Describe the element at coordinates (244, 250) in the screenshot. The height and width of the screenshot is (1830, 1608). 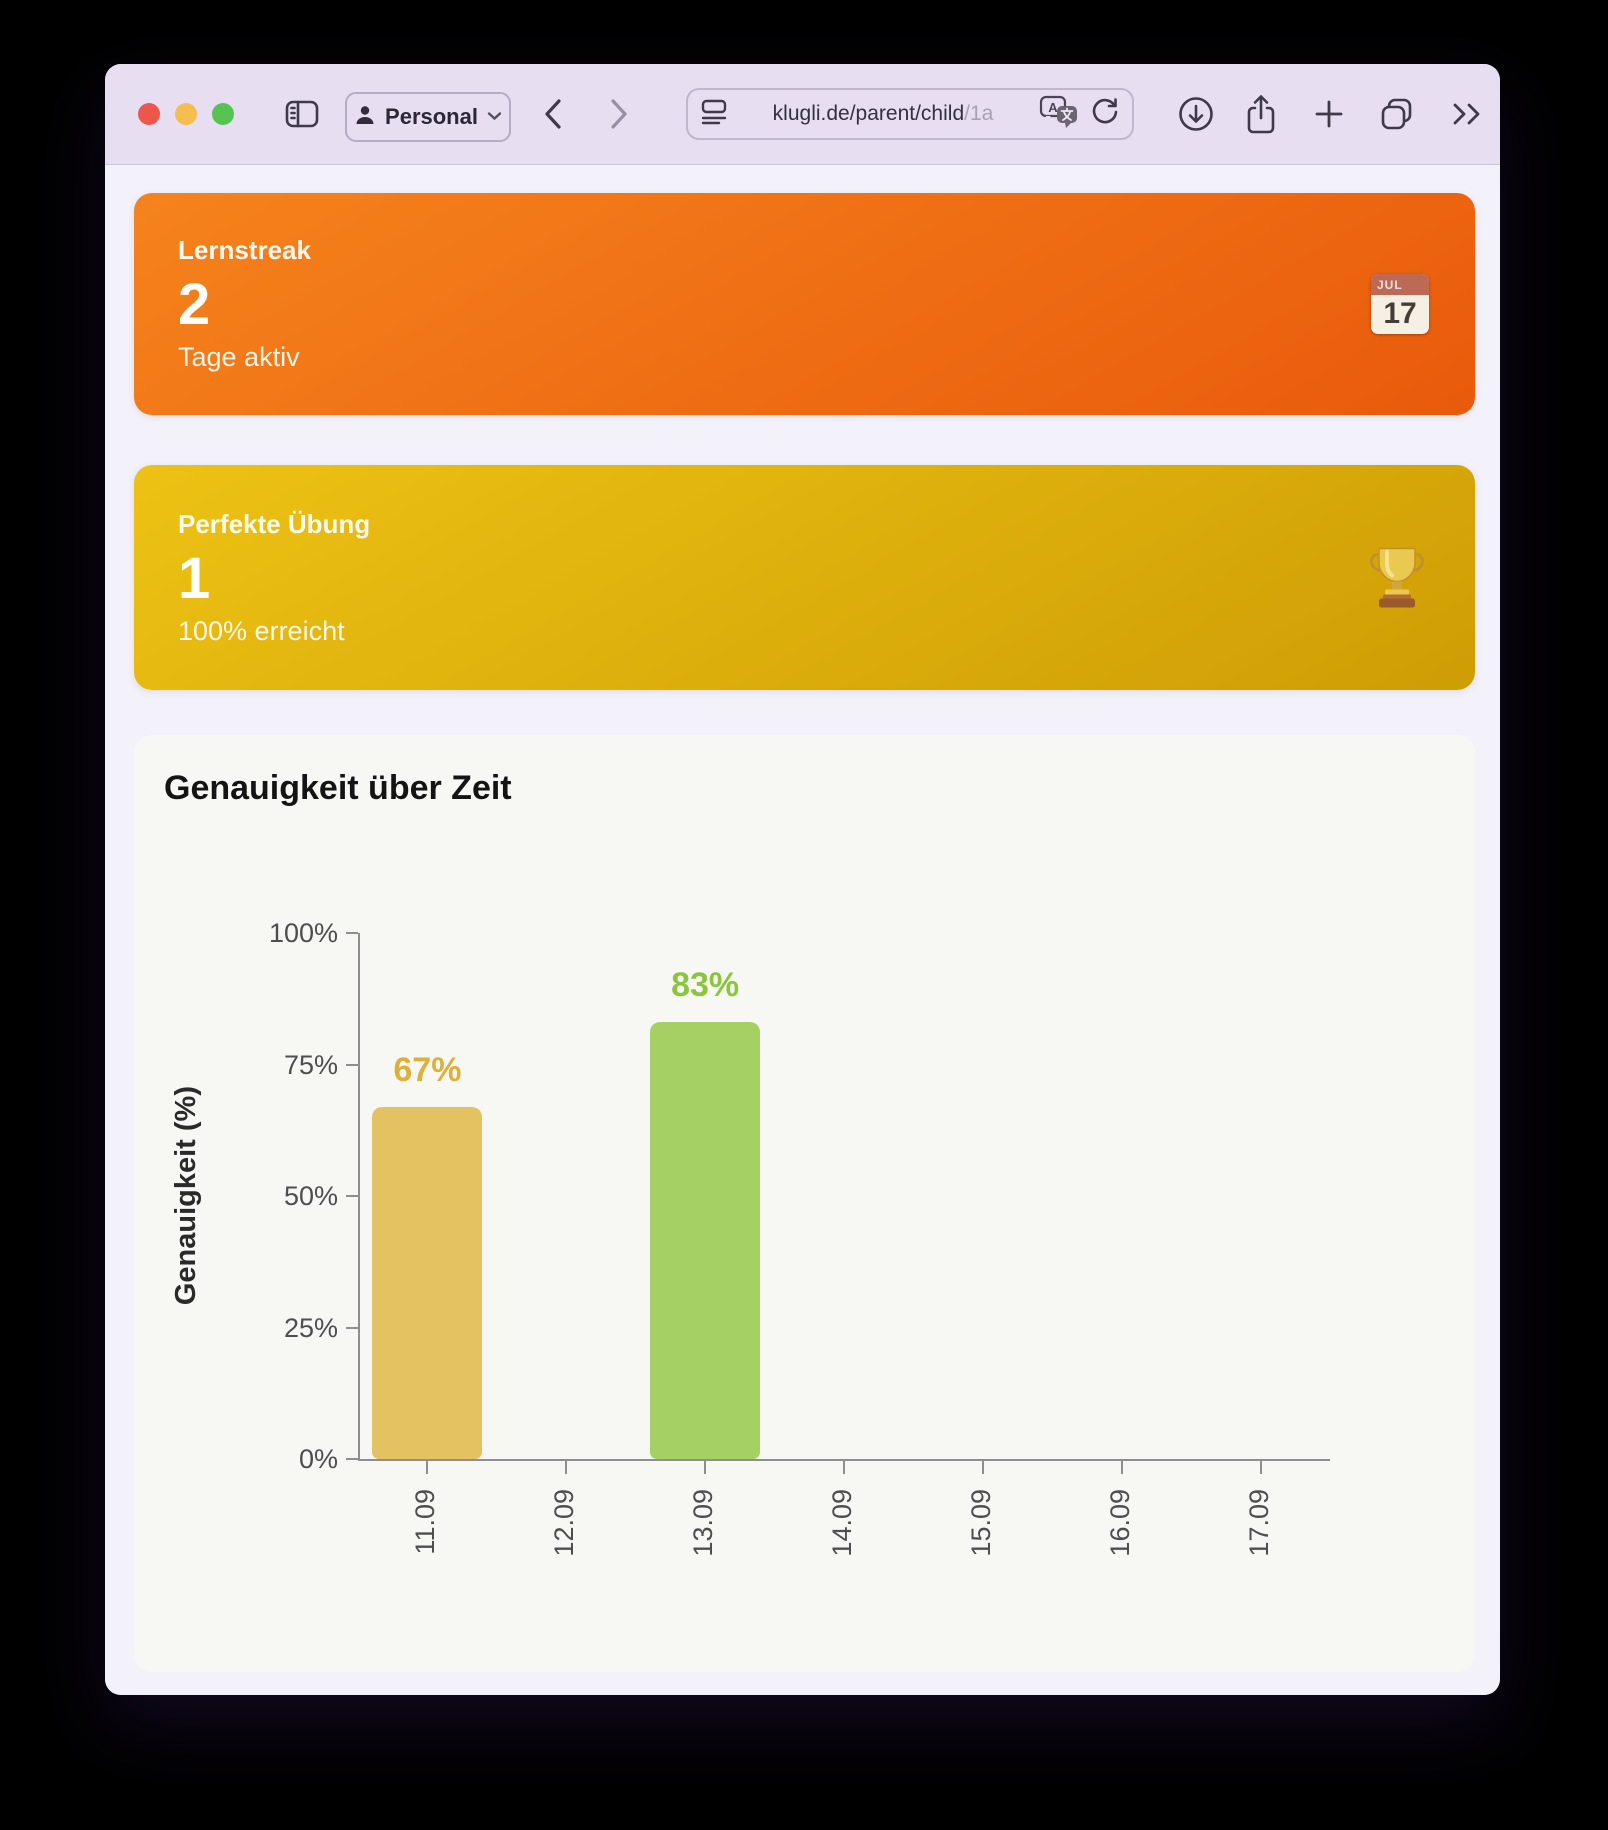
I see `lernstreak-title: Lernstreak` at that location.